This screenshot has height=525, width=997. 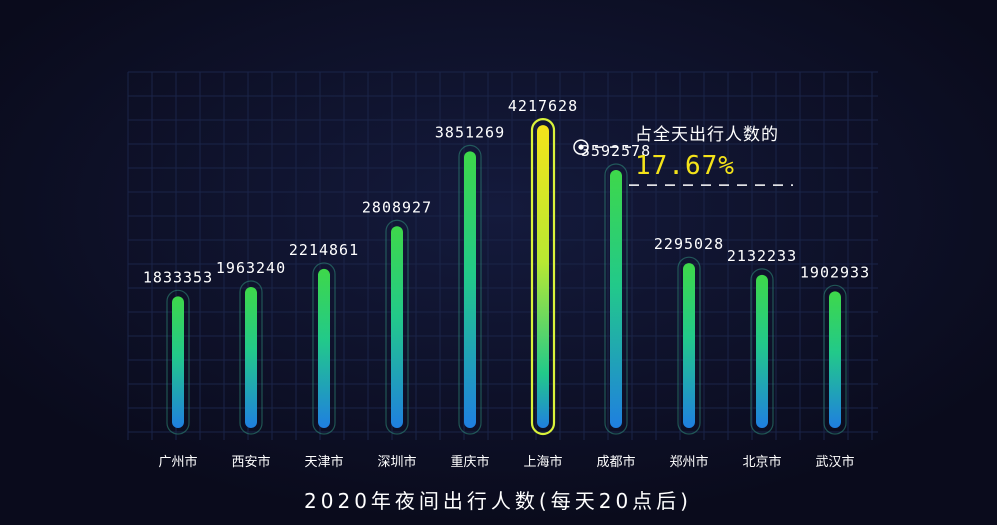 What do you see at coordinates (177, 462) in the screenshot?
I see `x-tick-label: 广州市` at bounding box center [177, 462].